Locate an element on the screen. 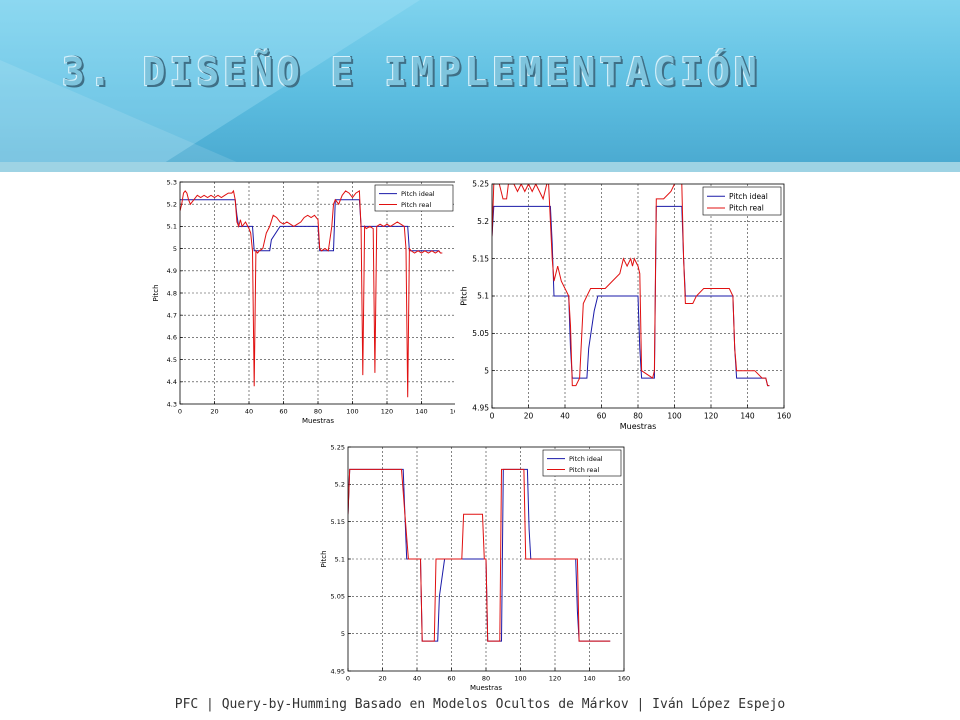  y-tick-label: 4.3 is located at coordinates (172, 404).